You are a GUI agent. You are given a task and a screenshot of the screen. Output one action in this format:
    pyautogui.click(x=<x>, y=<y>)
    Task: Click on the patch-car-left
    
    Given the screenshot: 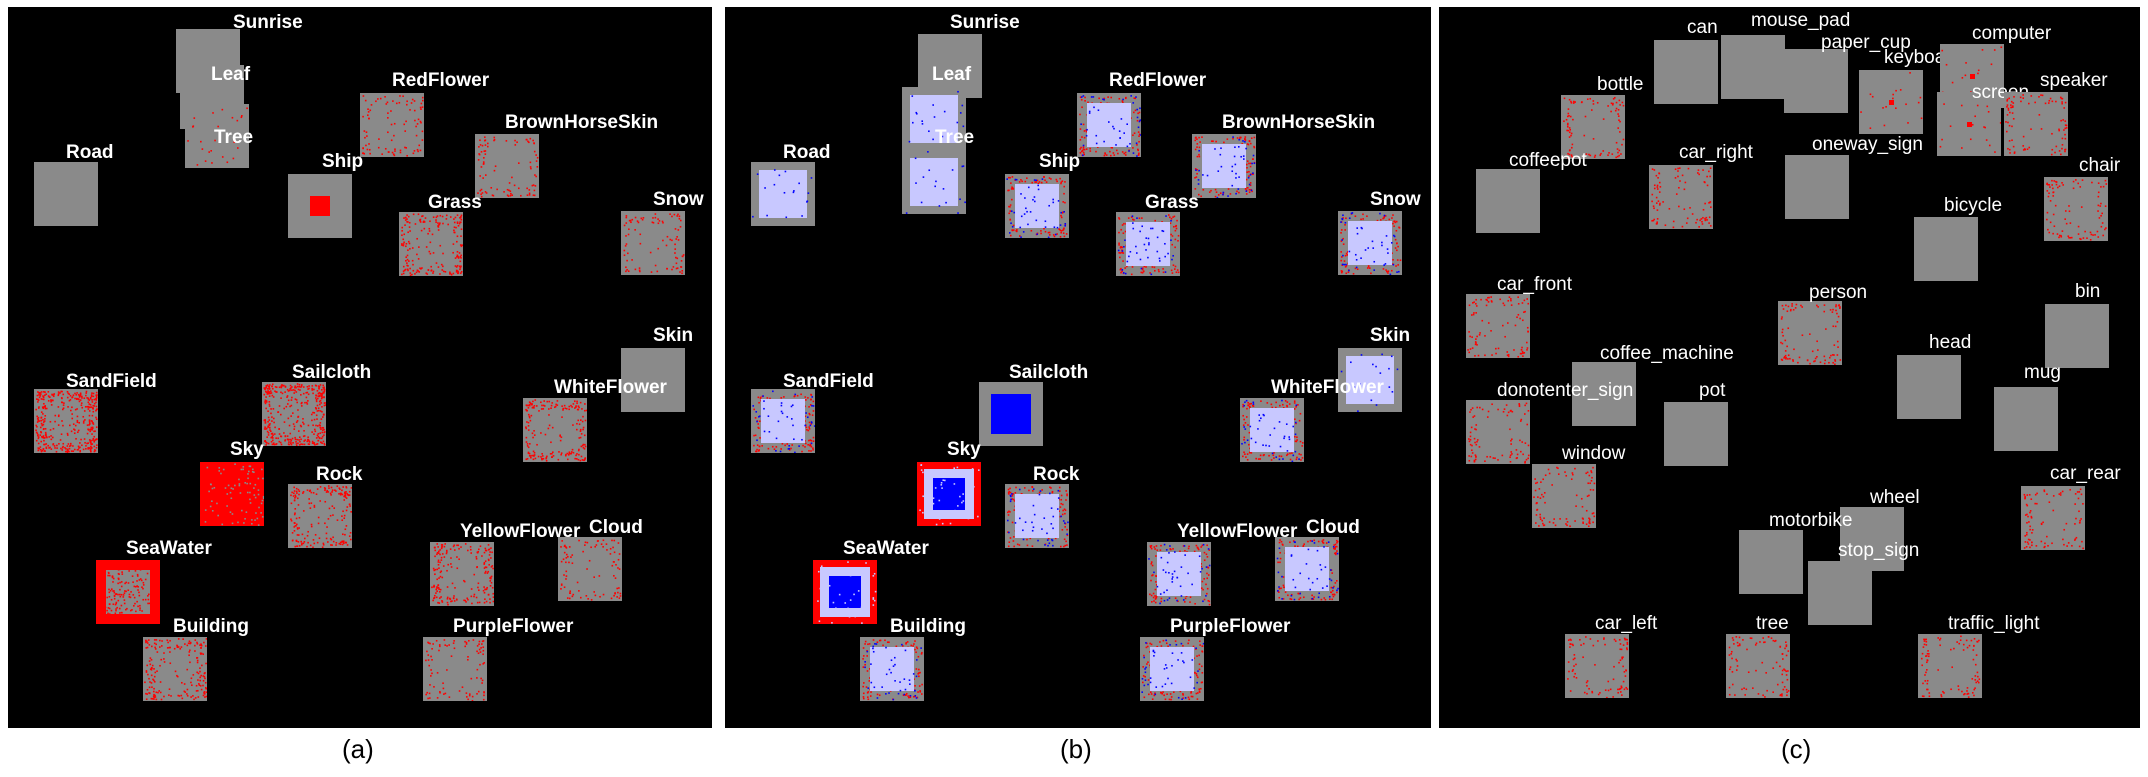 What is the action you would take?
    pyautogui.click(x=1597, y=666)
    